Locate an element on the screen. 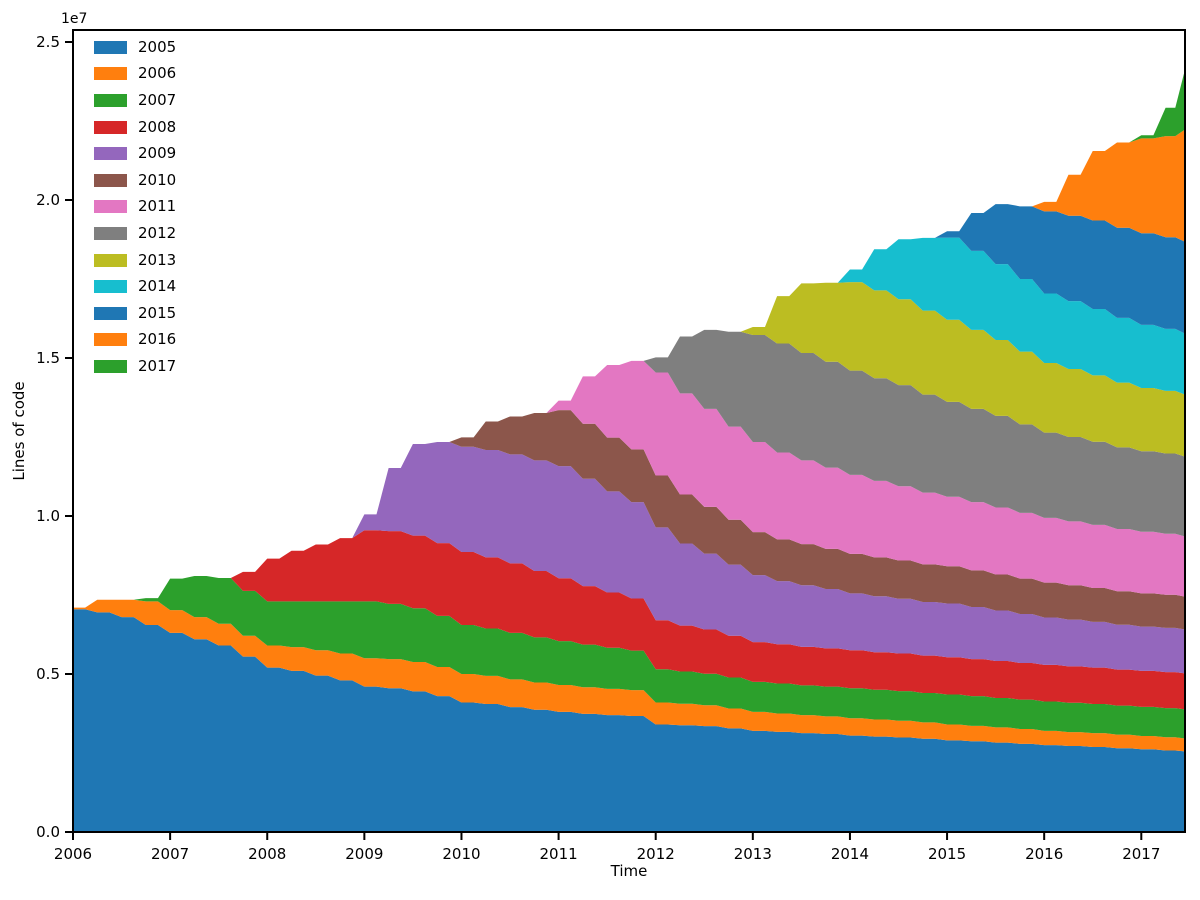 This screenshot has width=1200, height=900. y-tick-label-2.0: 2.0 is located at coordinates (48, 200).